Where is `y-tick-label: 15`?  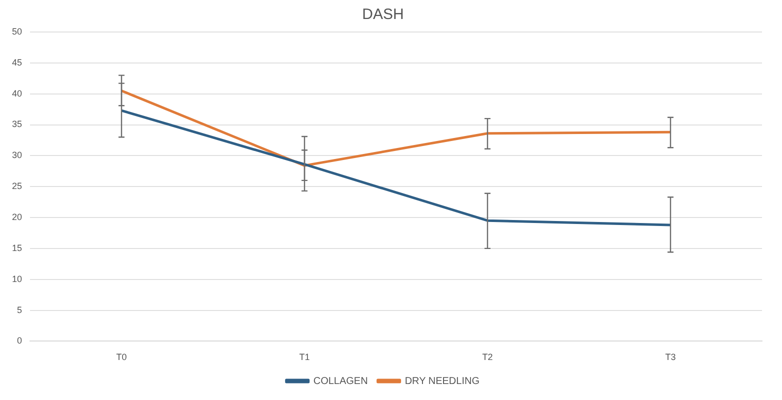 y-tick-label: 15 is located at coordinates (17, 247).